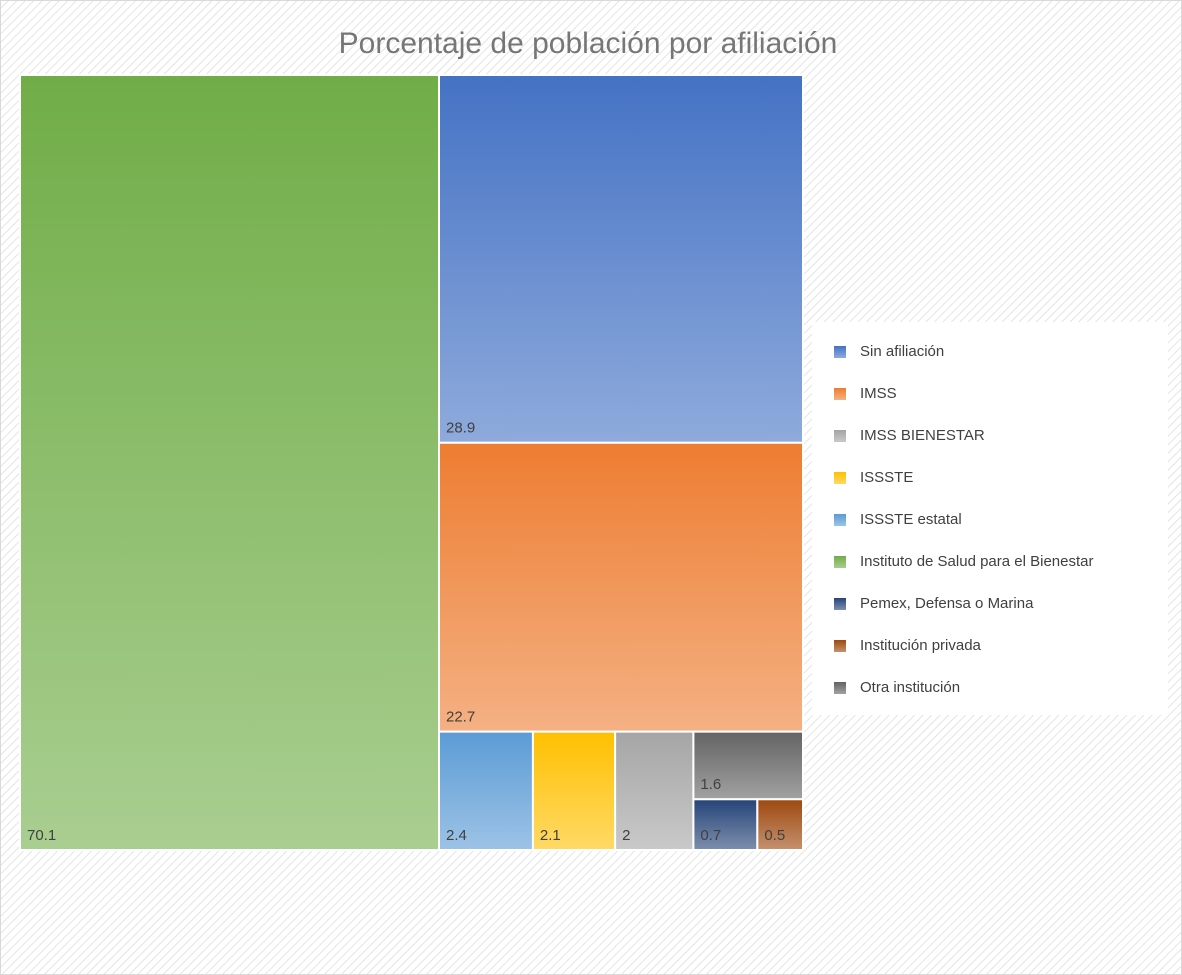 Image resolution: width=1182 pixels, height=975 pixels. I want to click on data-label: 0.7, so click(710, 835).